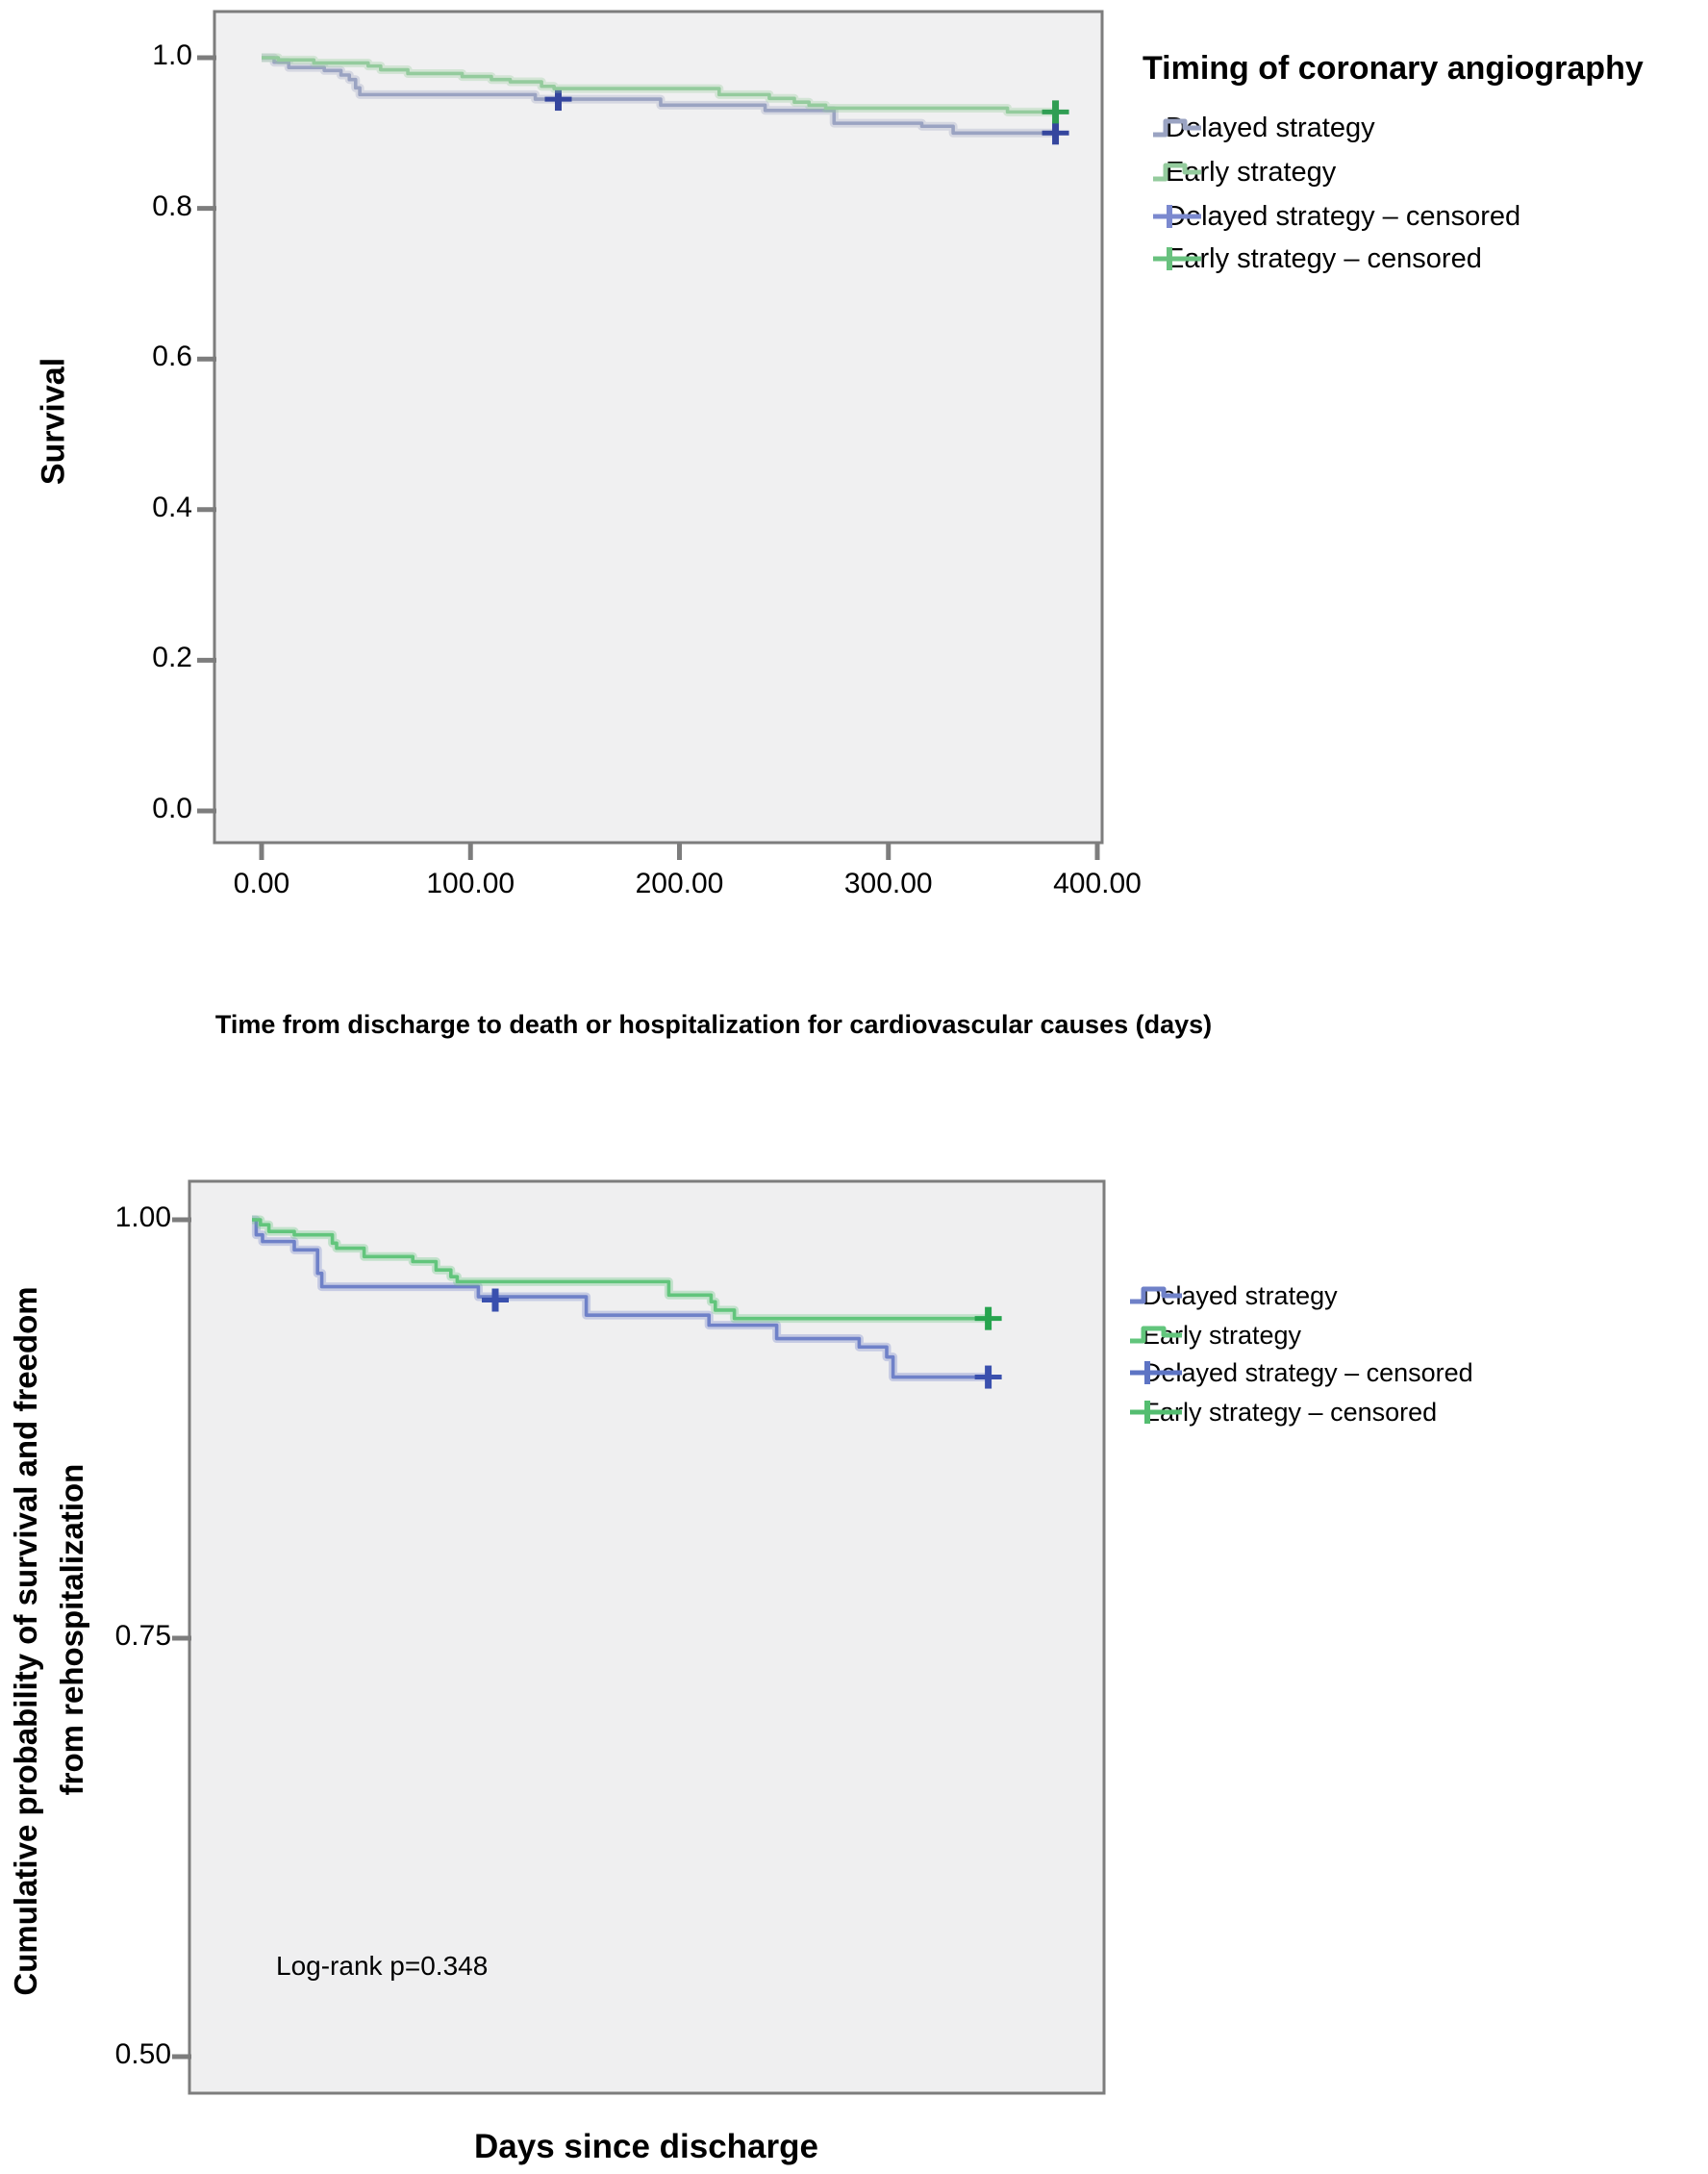  What do you see at coordinates (172, 55) in the screenshot?
I see `y-tick-label: 1.0` at bounding box center [172, 55].